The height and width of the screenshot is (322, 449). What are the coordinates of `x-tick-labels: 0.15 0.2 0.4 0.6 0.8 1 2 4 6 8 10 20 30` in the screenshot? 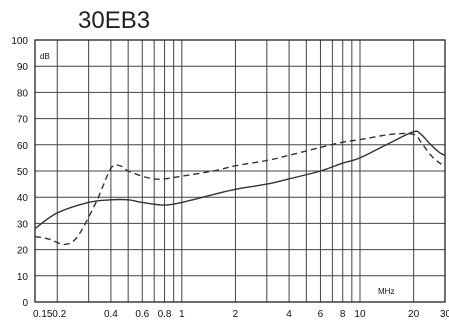 It's located at (241, 314).